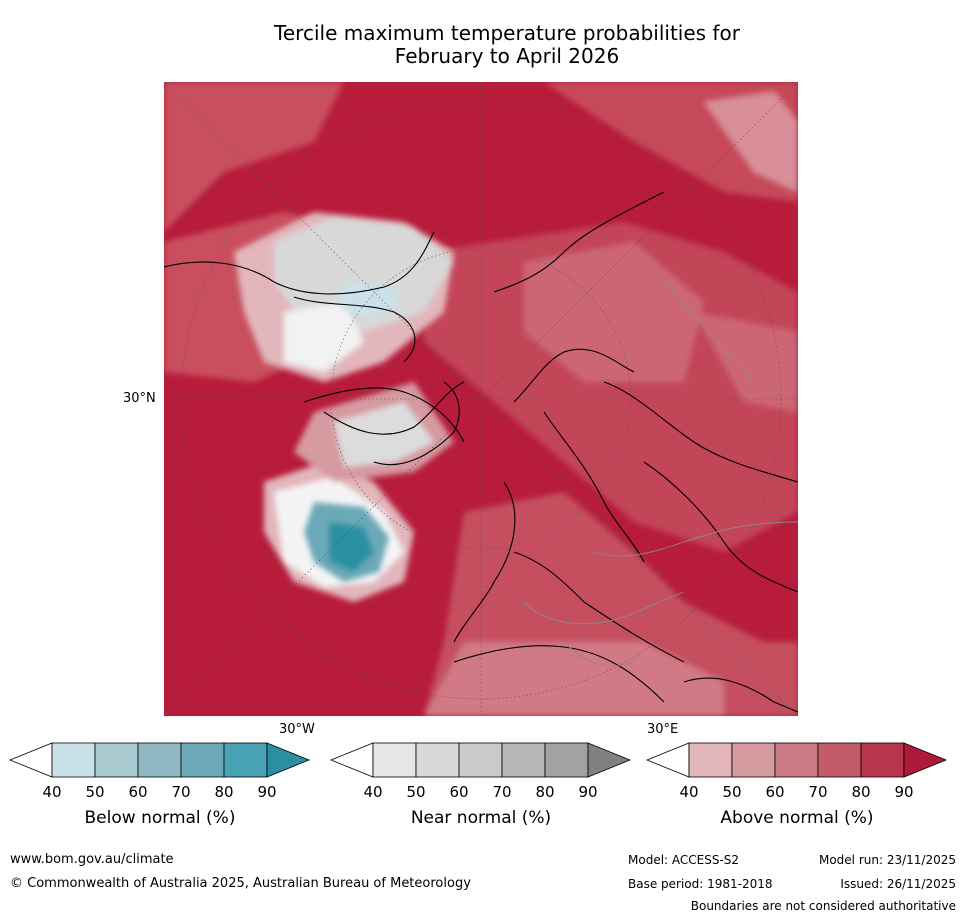  I want to click on near-colorbar-high-extend, so click(609, 760).